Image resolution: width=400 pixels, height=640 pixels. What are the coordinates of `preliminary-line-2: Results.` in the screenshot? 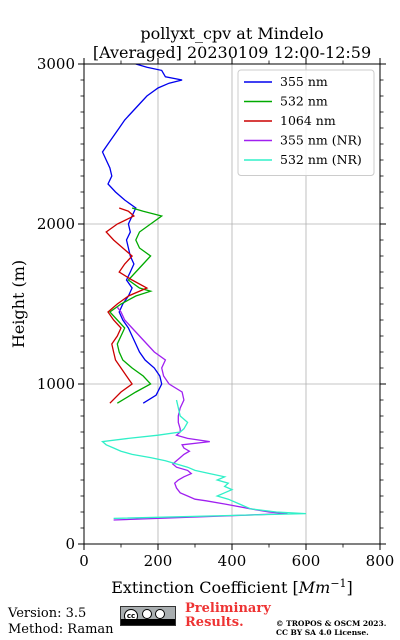 It's located at (214, 622).